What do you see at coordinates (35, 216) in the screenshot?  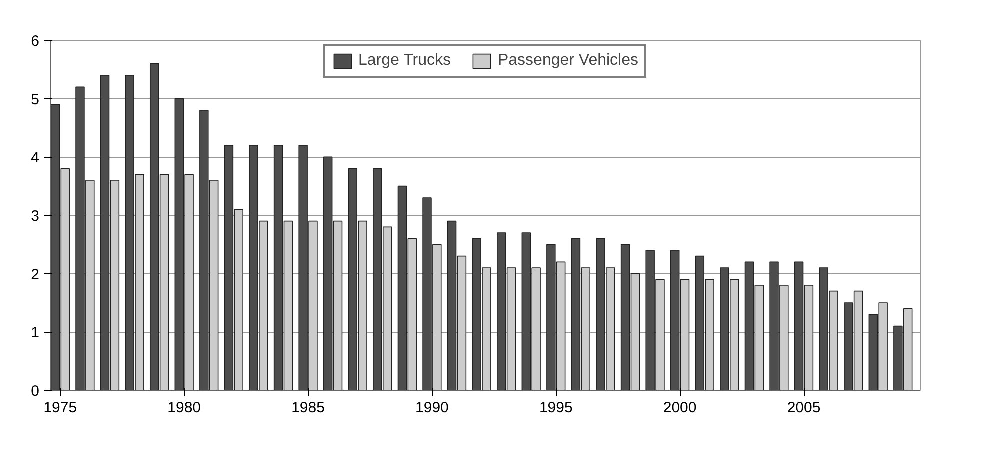 I see `y-tick-label: 3` at bounding box center [35, 216].